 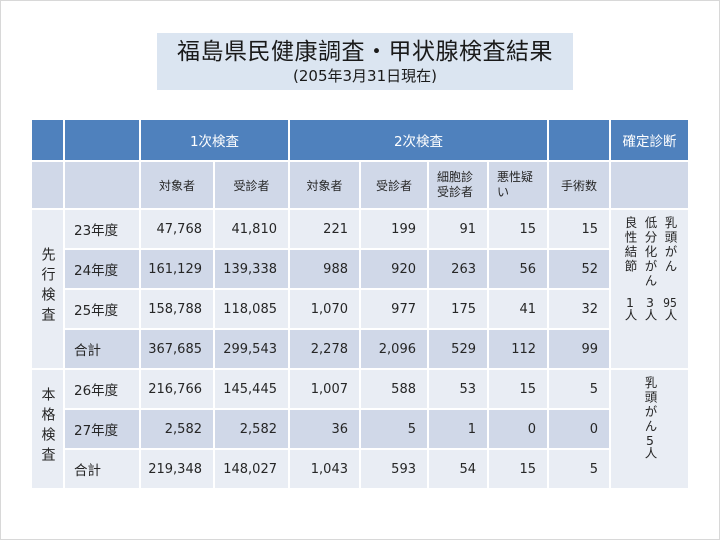 What do you see at coordinates (360, 185) in the screenshot?
I see `column-header-row: 対象者 受診者 対象者 受診者 細胞診受診者 悪性疑い 手術数` at bounding box center [360, 185].